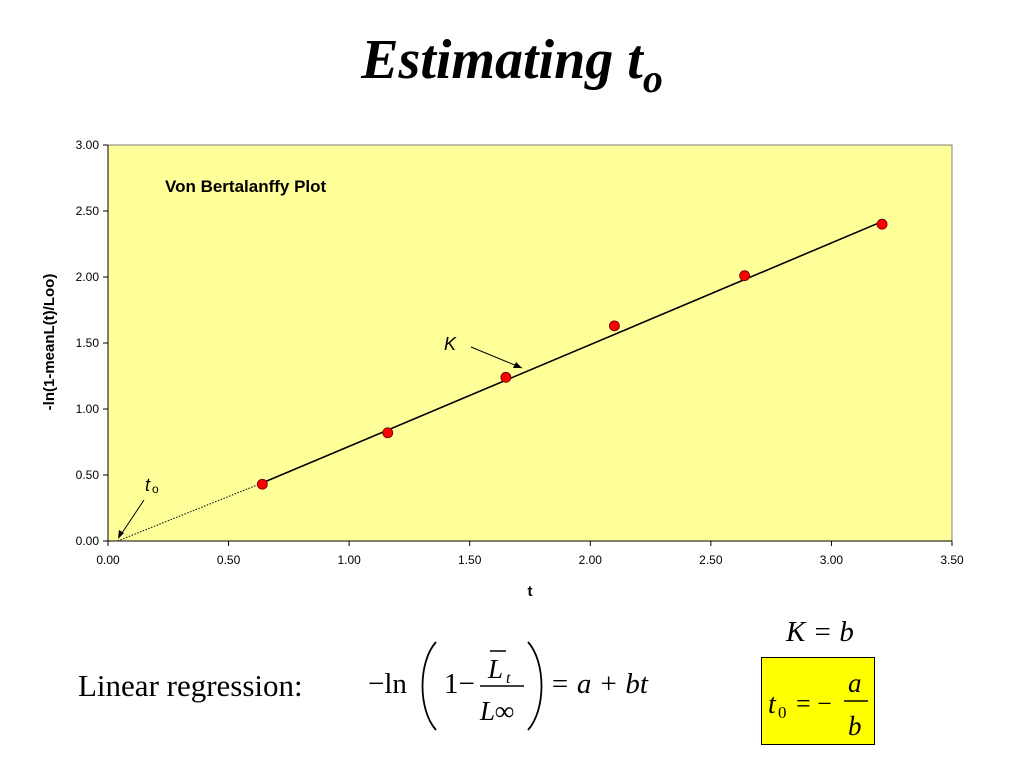 This screenshot has height=768, width=1024. I want to click on k-arrow-head, so click(517, 365).